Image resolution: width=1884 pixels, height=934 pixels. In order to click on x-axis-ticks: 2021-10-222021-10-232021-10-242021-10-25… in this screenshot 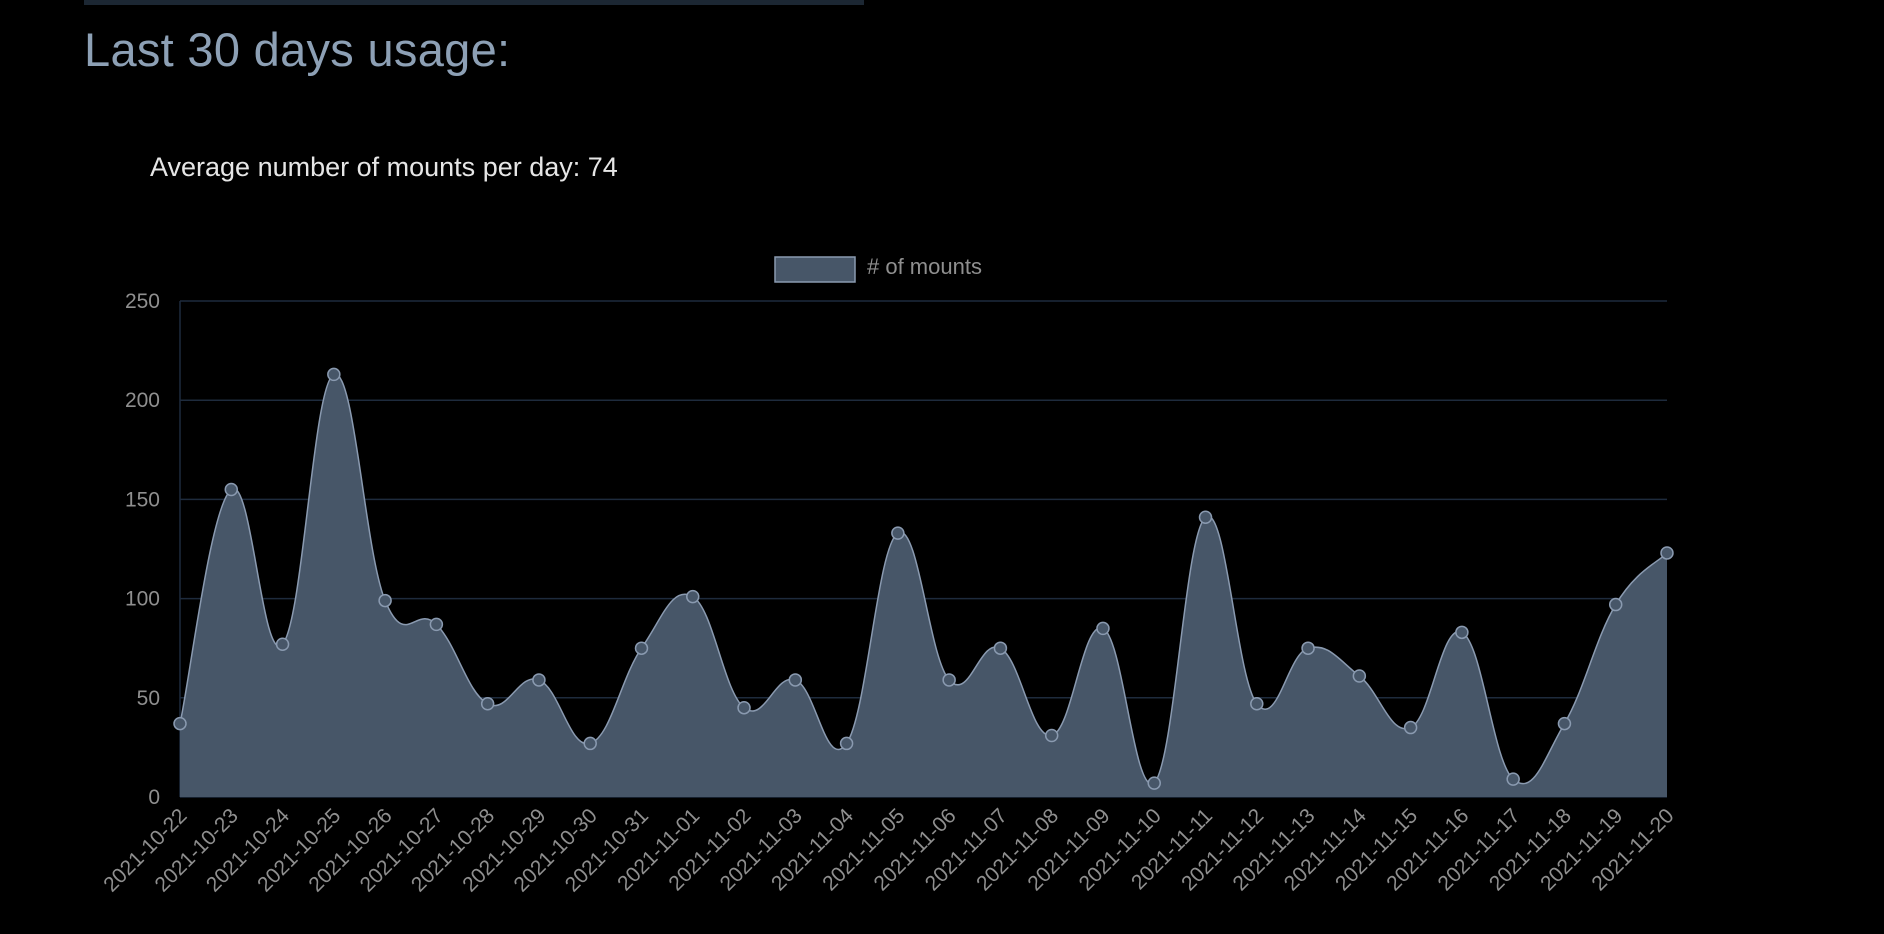, I will do `click(888, 850)`.